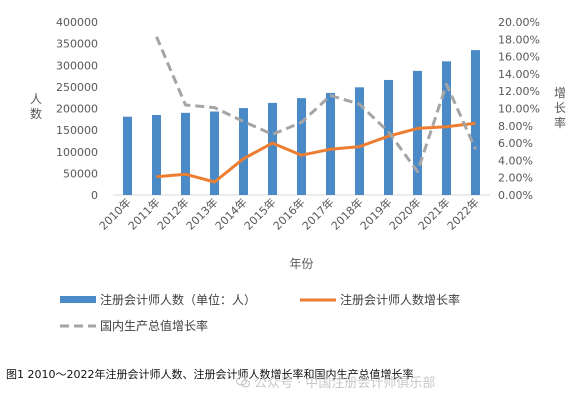 The height and width of the screenshot is (412, 575). Describe the element at coordinates (77, 65) in the screenshot. I see `y-left-tick-label: 300000` at that location.